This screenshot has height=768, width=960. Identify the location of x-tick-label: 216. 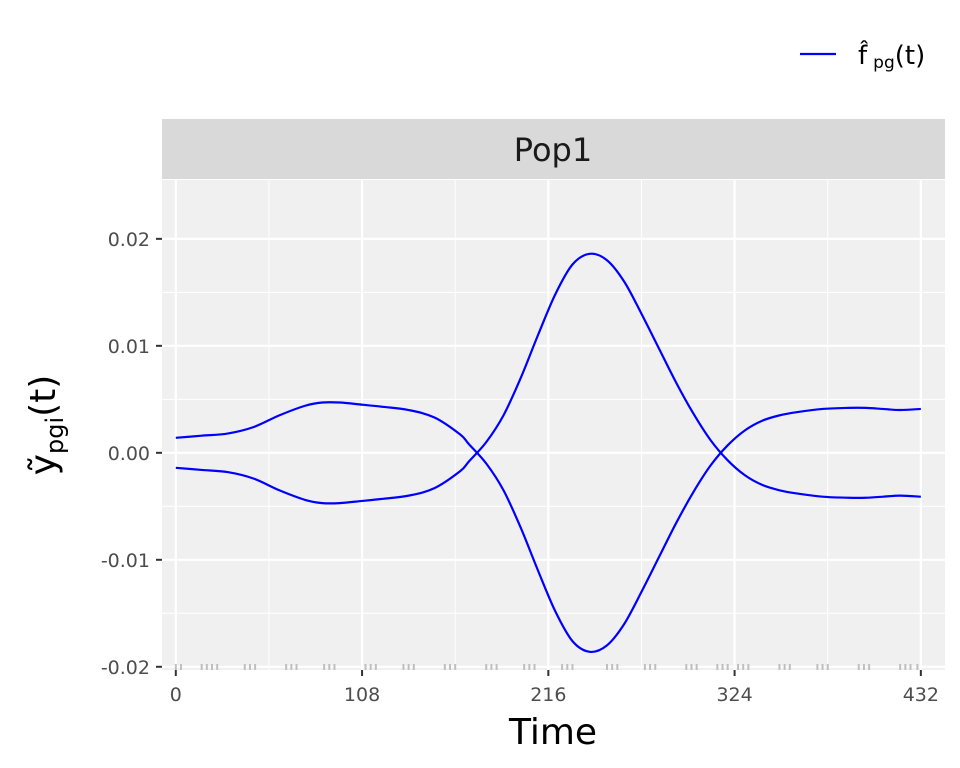
(548, 695).